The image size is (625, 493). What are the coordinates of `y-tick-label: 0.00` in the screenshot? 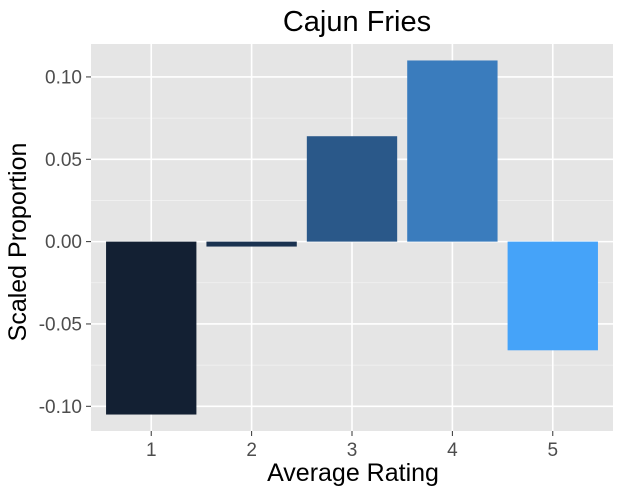 It's located at (63, 242).